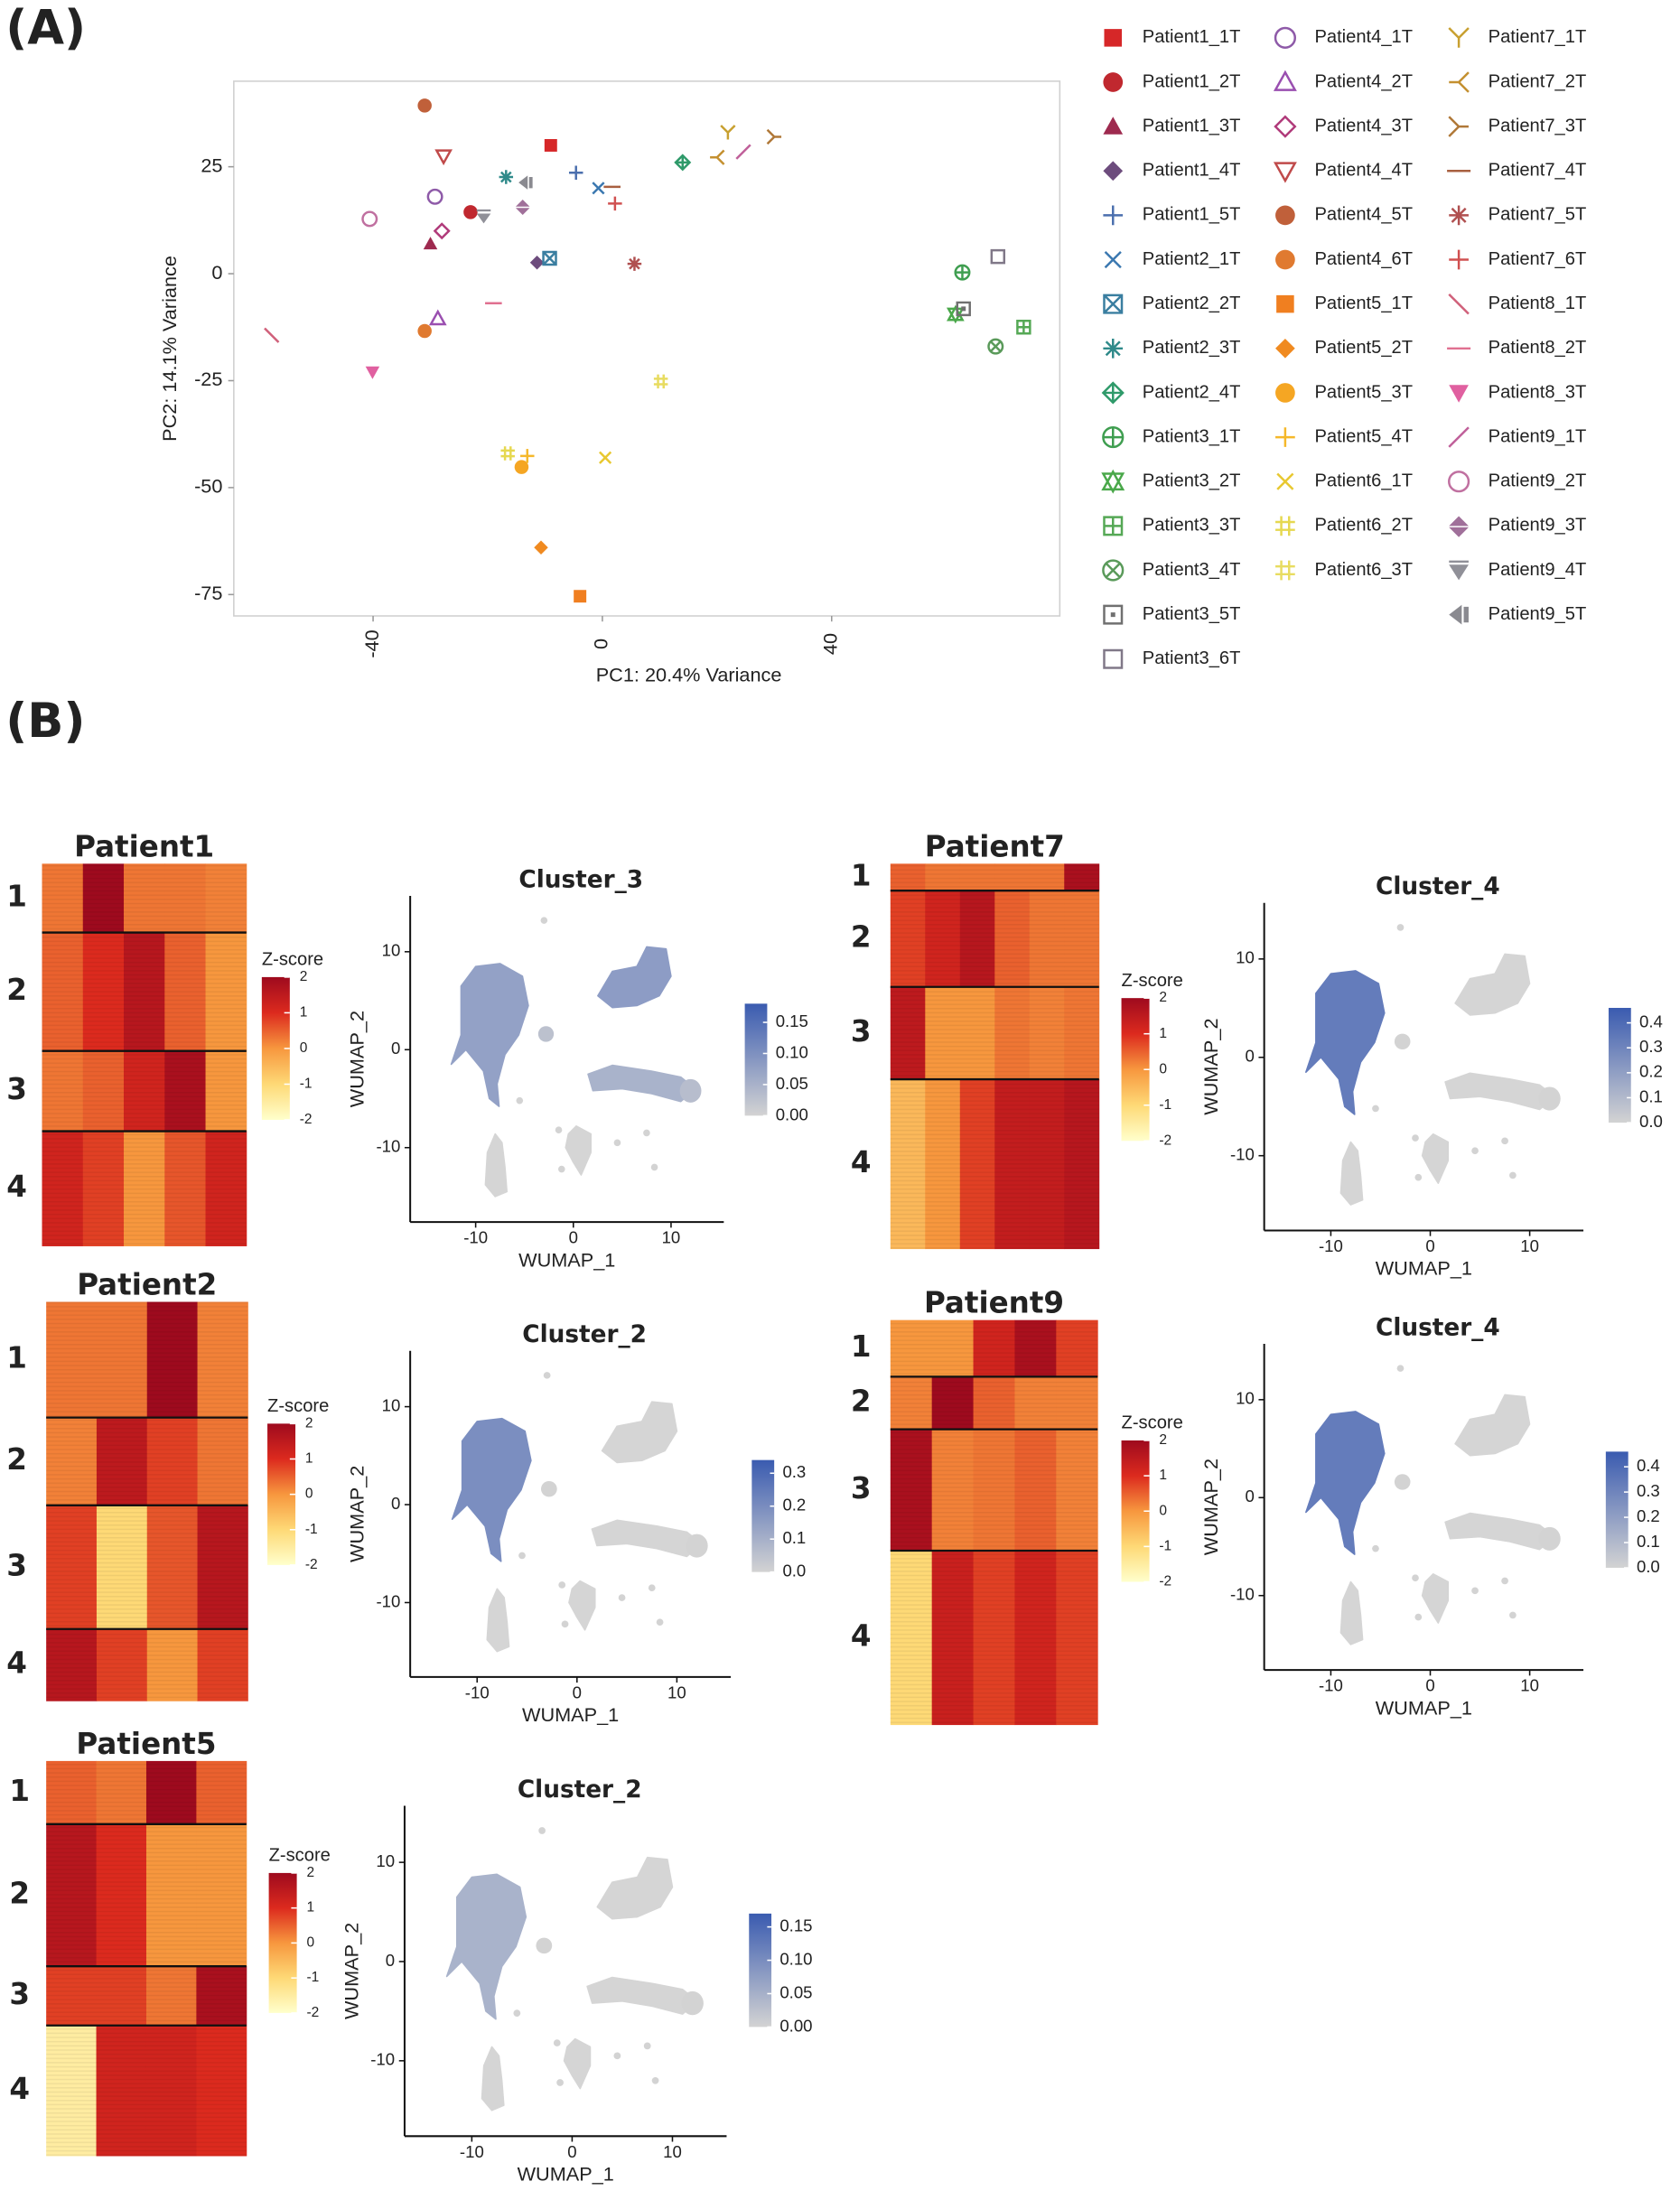  Describe the element at coordinates (1363, 570) in the screenshot. I see `legend-label: Patient6_3T` at that location.